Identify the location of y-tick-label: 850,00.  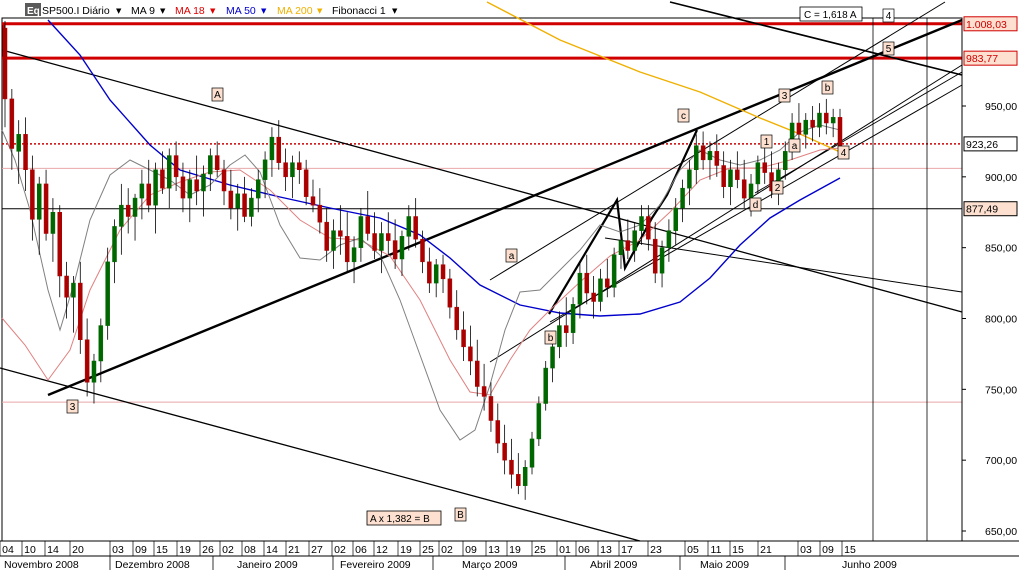
(1001, 249).